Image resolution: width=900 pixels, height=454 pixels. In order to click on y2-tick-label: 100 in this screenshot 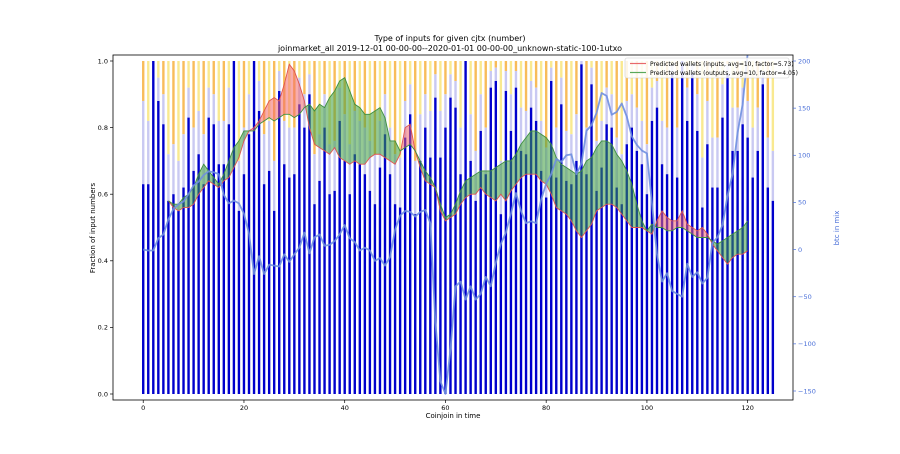, I will do `click(804, 156)`.